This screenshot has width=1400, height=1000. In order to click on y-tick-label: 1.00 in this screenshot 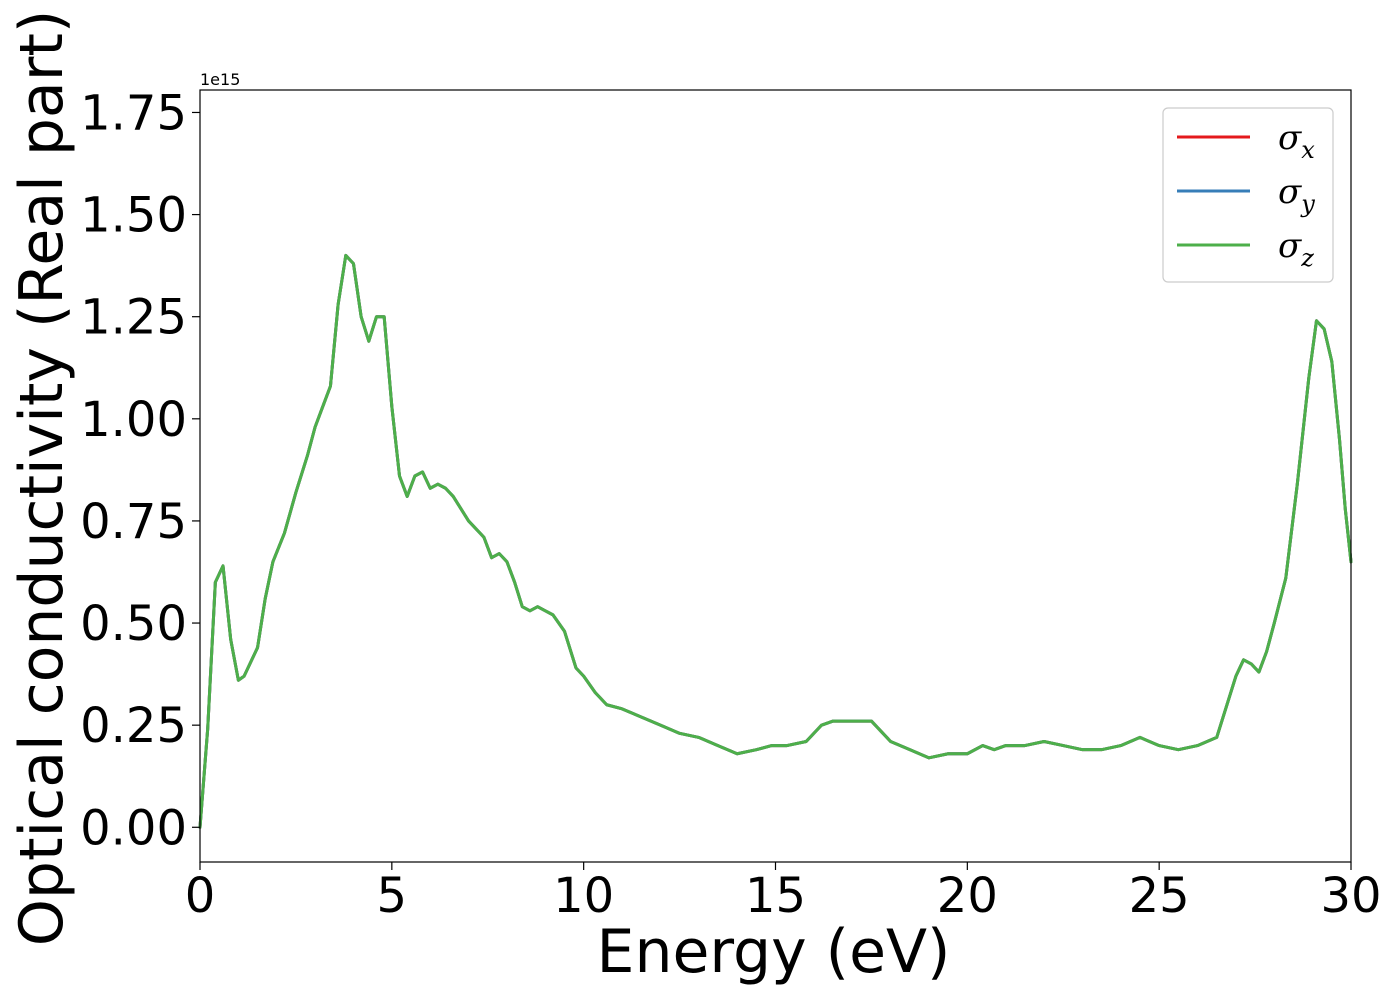, I will do `click(133, 420)`.